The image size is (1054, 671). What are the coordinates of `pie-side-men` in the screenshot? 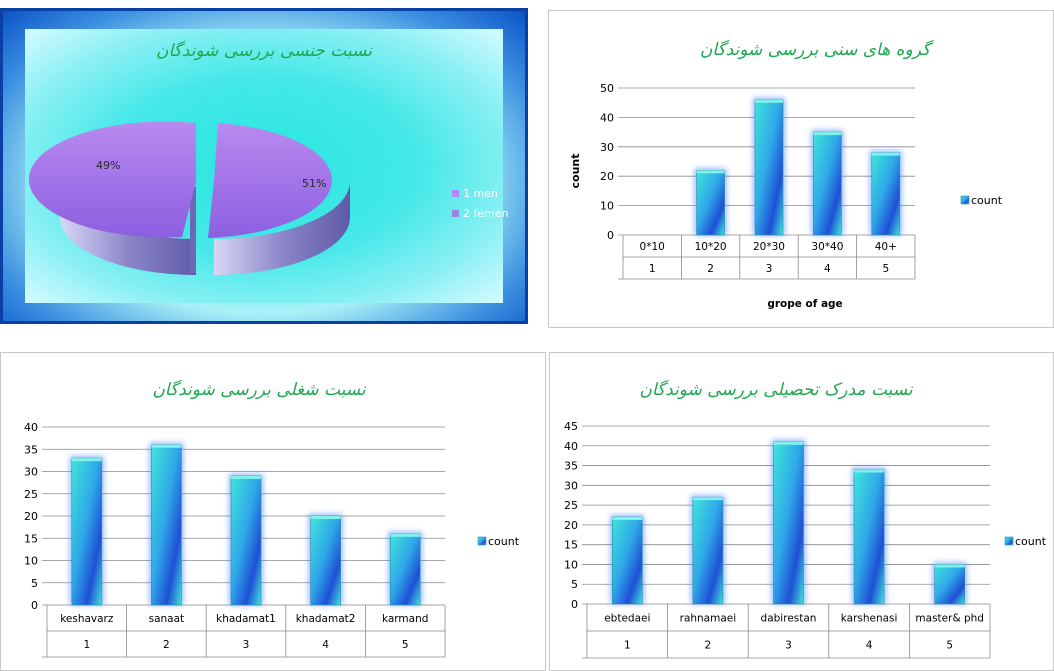 It's located at (128, 228).